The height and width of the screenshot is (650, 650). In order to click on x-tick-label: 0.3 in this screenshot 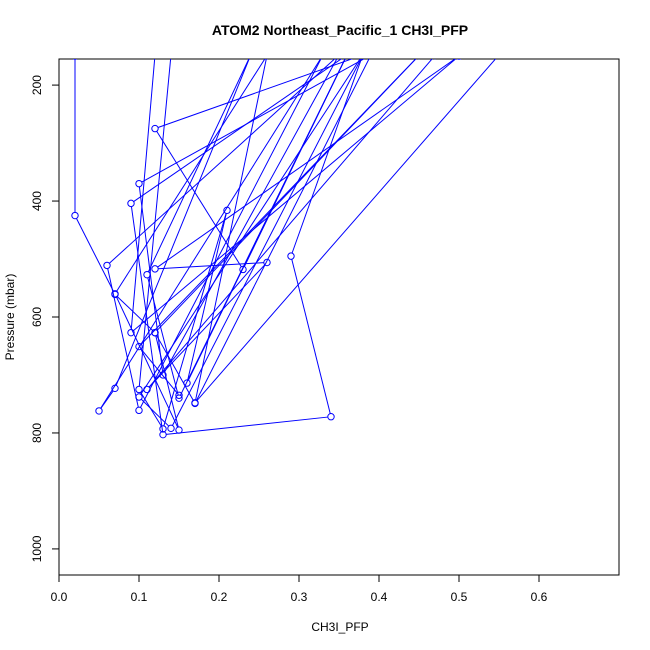, I will do `click(299, 597)`.